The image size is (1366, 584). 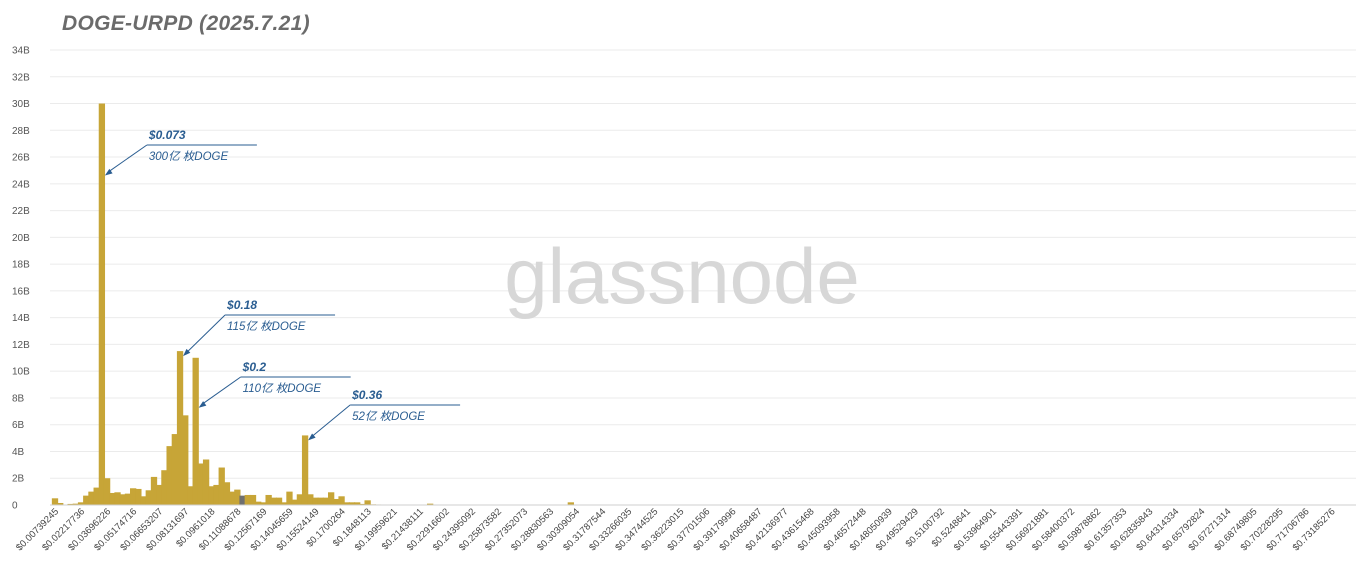 What do you see at coordinates (266, 326) in the screenshot?
I see `annotation-amount: 115亿 枚DOGE` at bounding box center [266, 326].